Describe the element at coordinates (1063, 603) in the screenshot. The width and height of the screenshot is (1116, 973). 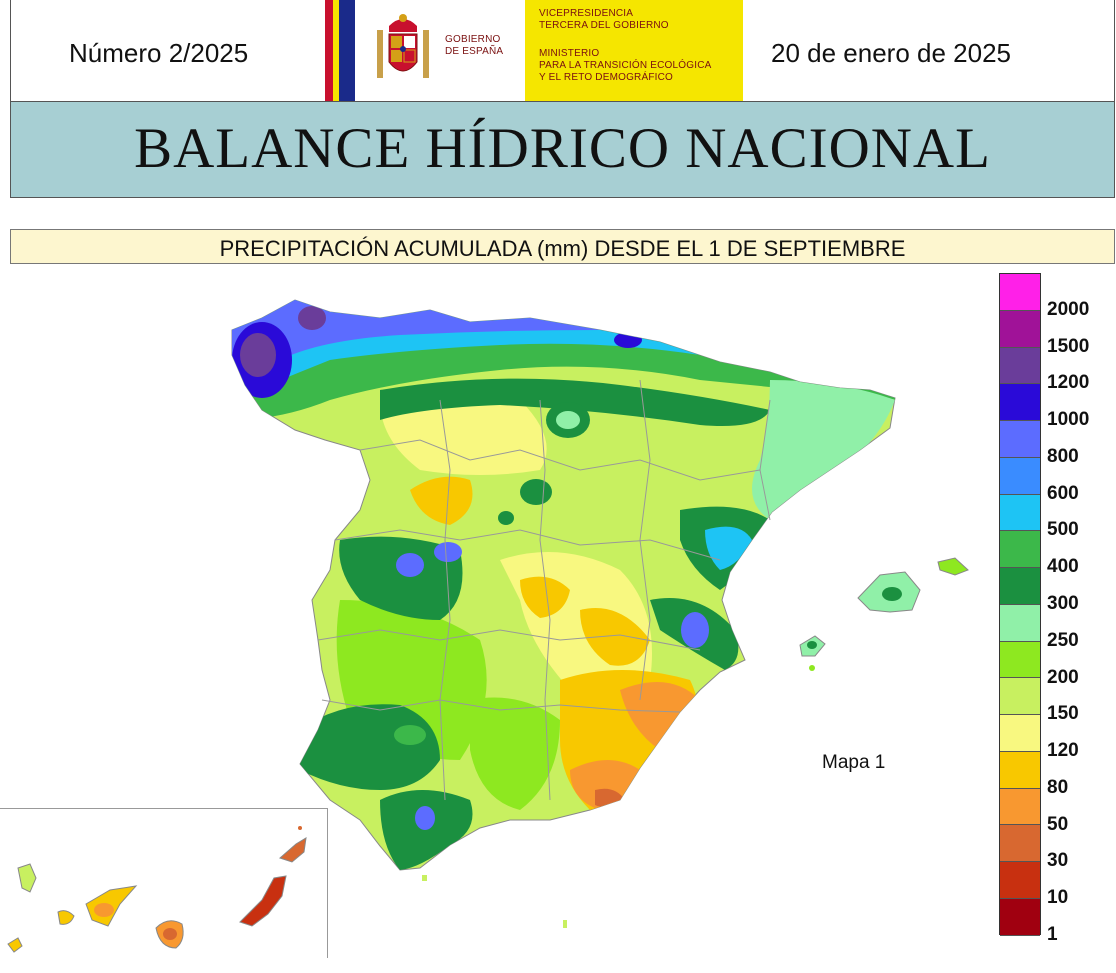
I see `legend-label-300: 300` at that location.